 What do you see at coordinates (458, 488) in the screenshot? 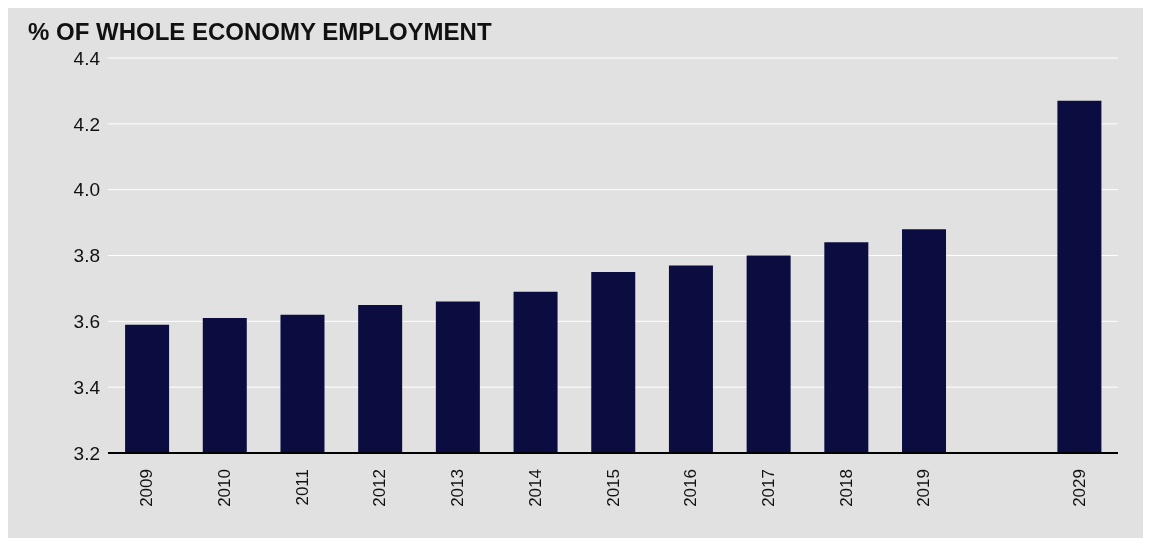
I see `x-tick-label: 2013` at bounding box center [458, 488].